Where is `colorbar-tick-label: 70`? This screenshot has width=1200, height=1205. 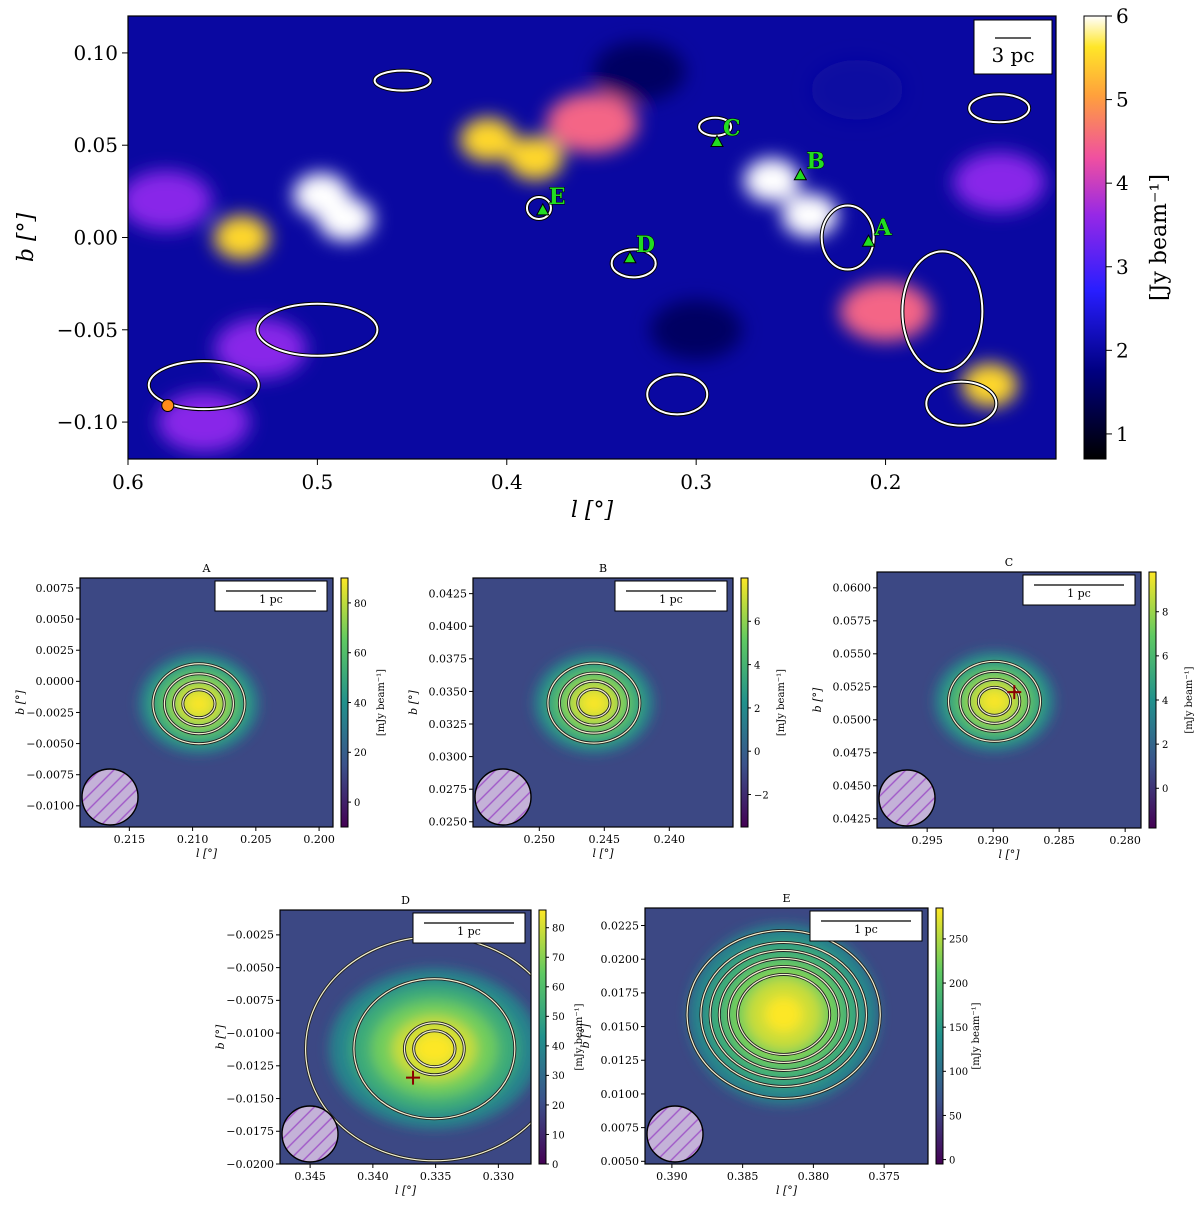
colorbar-tick-label: 70 is located at coordinates (558, 958).